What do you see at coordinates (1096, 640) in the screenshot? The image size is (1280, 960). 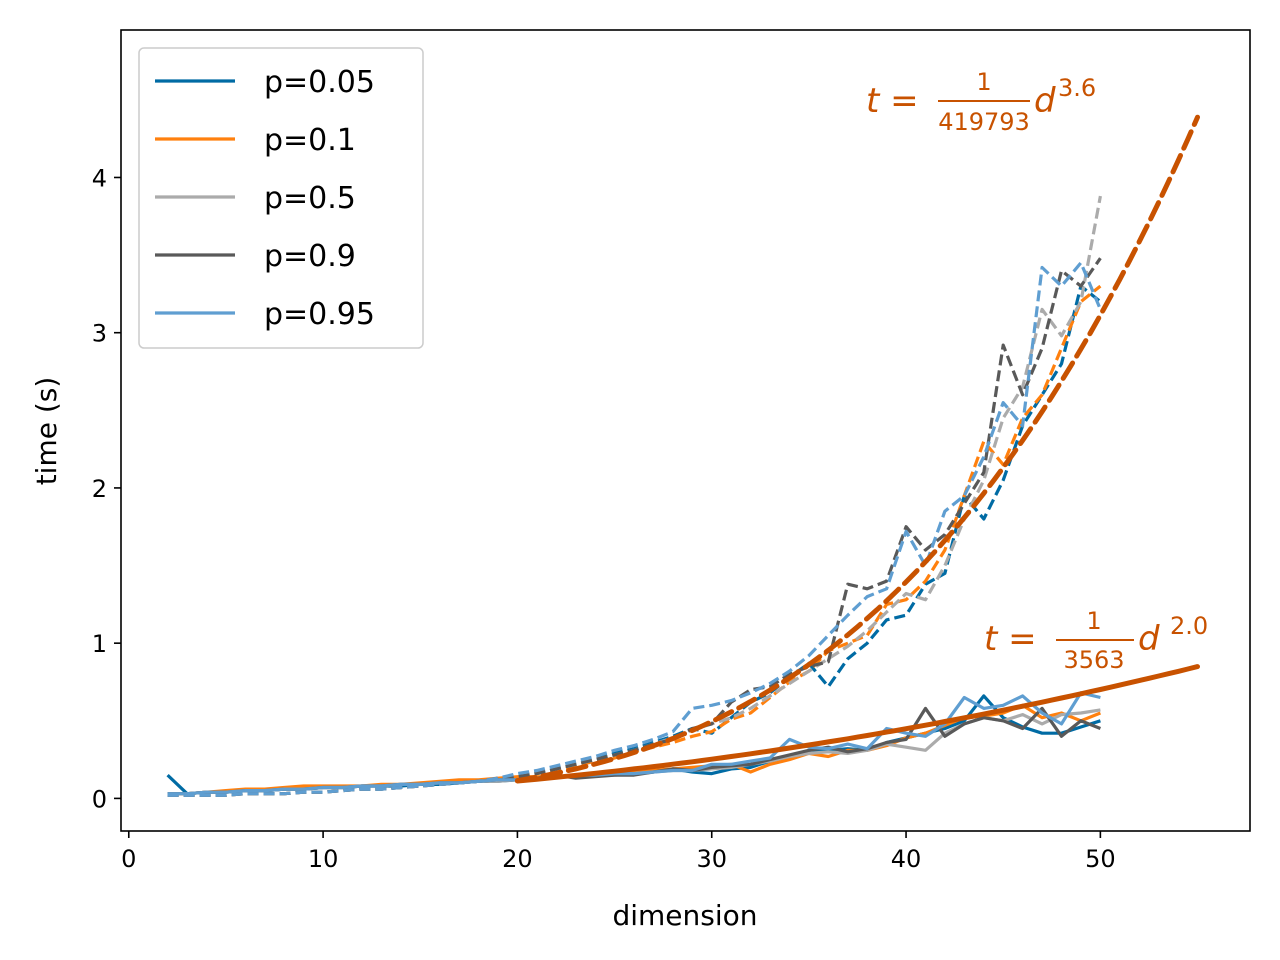 I see `fit-annotation-quadratic: t = 1 3563 d 2.0` at bounding box center [1096, 640].